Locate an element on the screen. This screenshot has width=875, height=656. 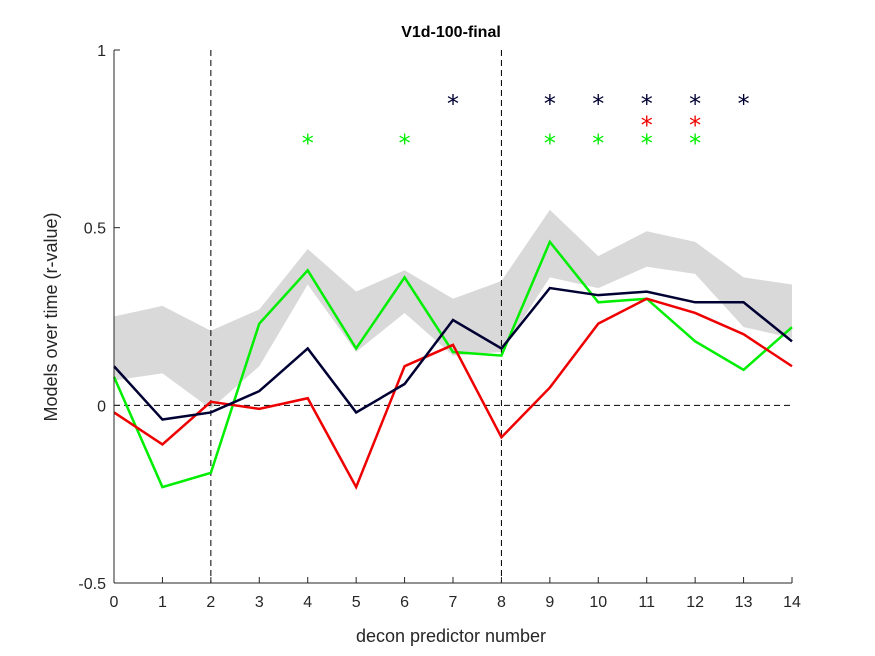
y-axis-label: Models over time (r-value) is located at coordinates (51, 316).